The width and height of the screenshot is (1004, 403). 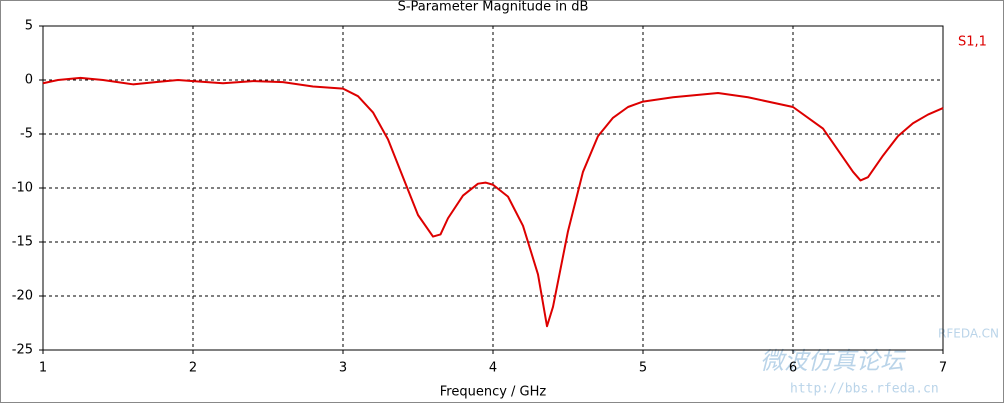 I want to click on legend-label: S1,1, so click(x=972, y=42).